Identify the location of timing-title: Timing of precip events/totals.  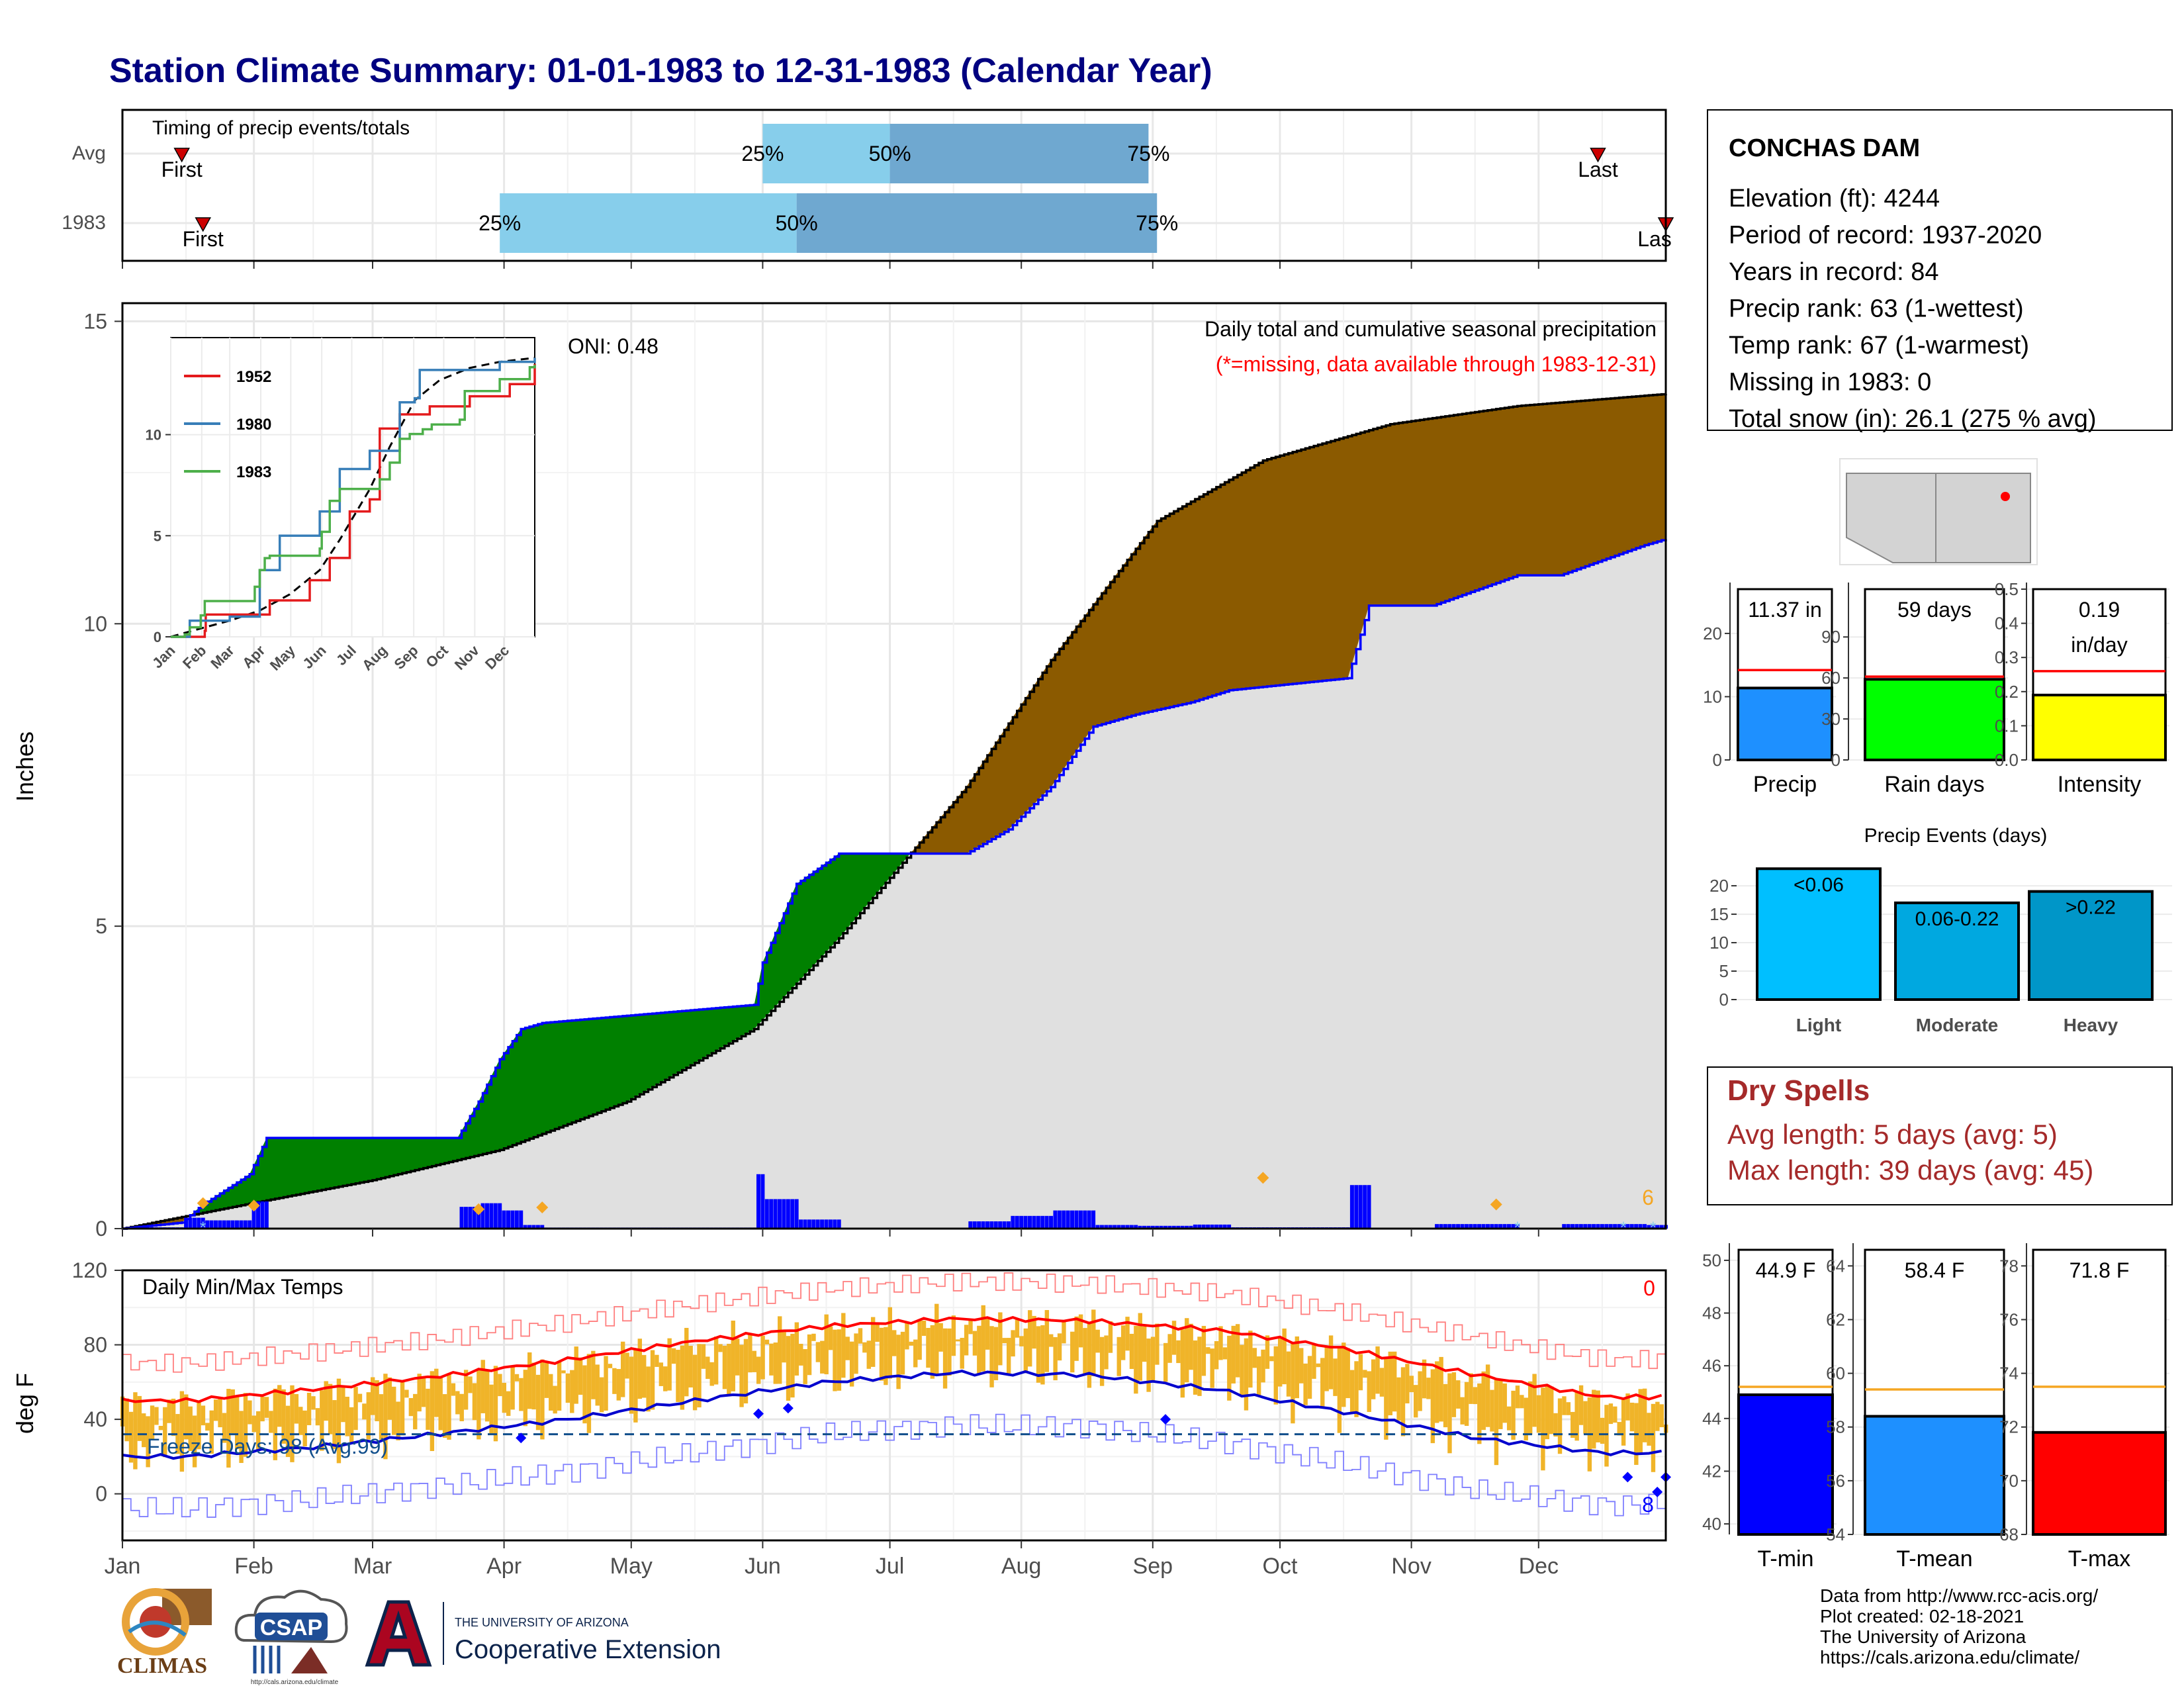
(281, 128).